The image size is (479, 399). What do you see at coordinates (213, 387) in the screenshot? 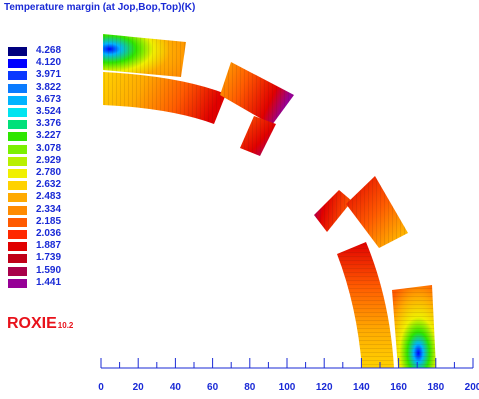
I see `axis-tick-label: 60` at bounding box center [213, 387].